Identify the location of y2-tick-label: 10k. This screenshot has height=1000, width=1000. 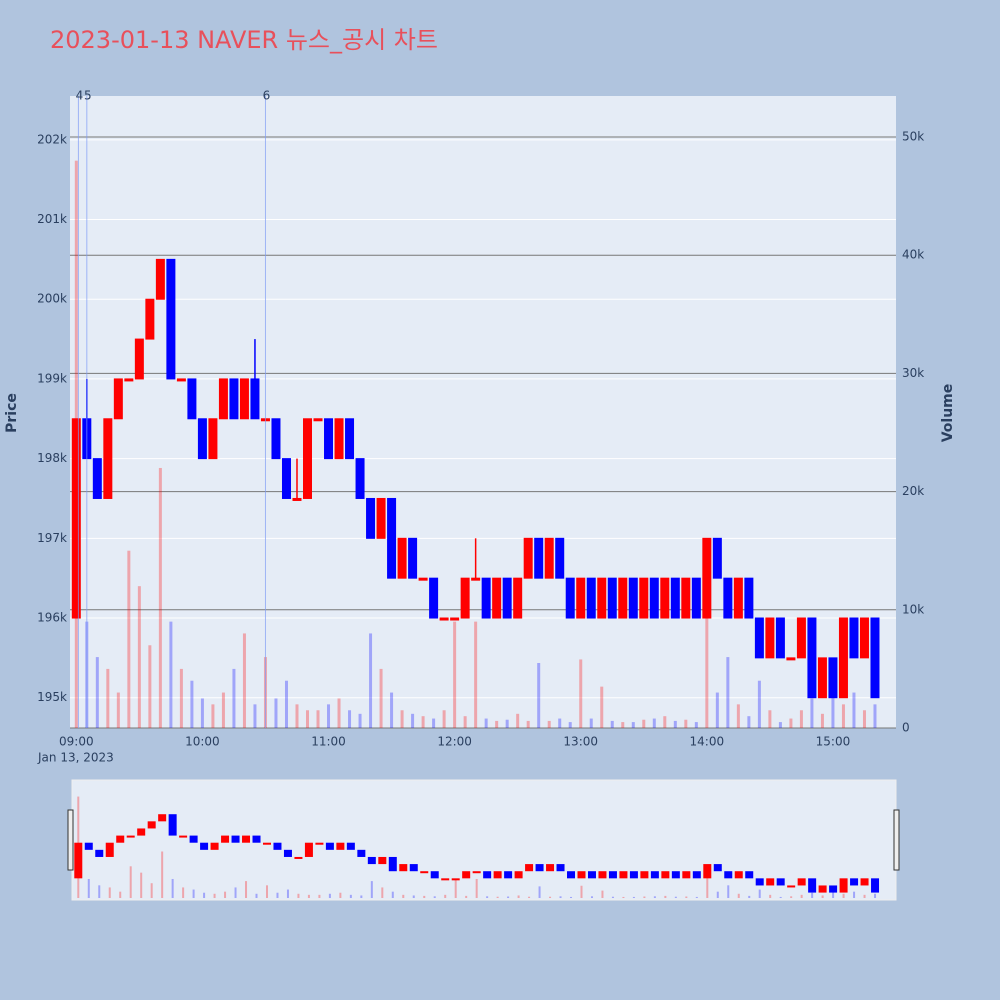
(913, 609).